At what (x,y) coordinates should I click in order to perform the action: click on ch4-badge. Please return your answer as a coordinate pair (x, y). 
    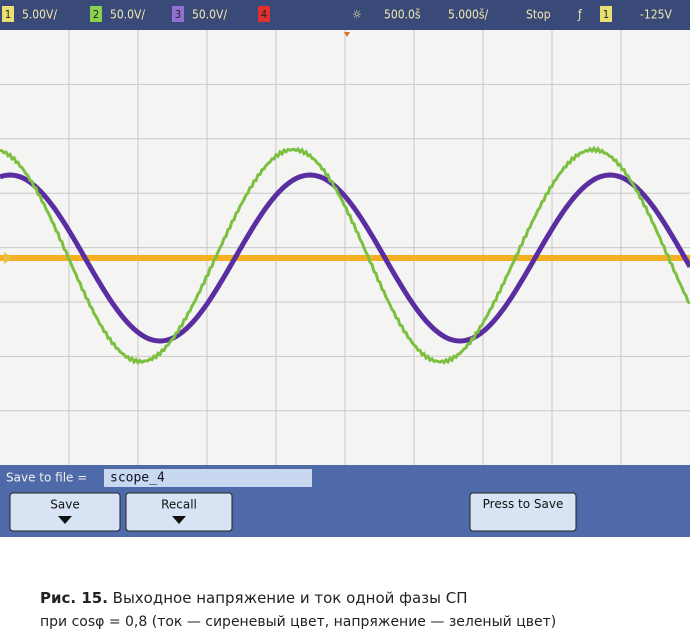
    Looking at the image, I should click on (264, 14).